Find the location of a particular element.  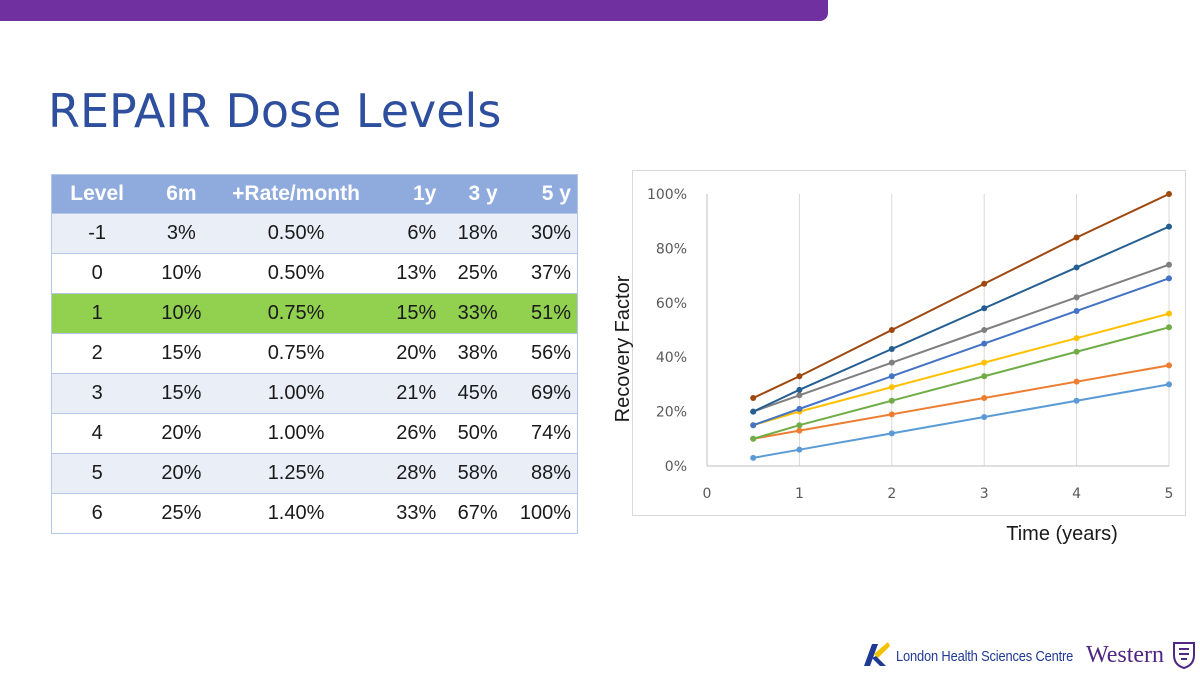

cell-6m: 20% is located at coordinates (181, 433).